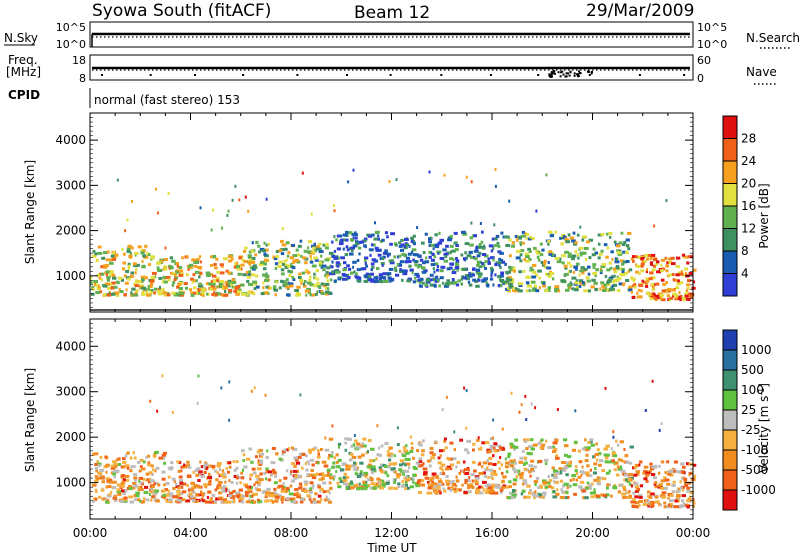 The height and width of the screenshot is (558, 800). What do you see at coordinates (150, 75) in the screenshot?
I see `freq-dip` at bounding box center [150, 75].